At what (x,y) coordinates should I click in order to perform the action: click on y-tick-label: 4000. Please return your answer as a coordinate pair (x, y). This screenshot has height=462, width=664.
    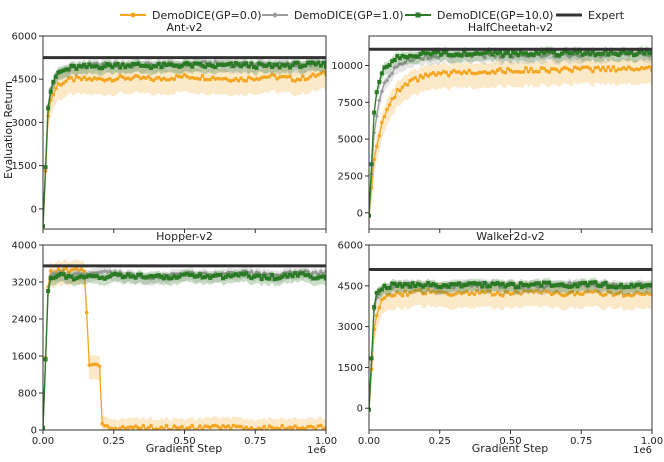
    Looking at the image, I should click on (24, 246).